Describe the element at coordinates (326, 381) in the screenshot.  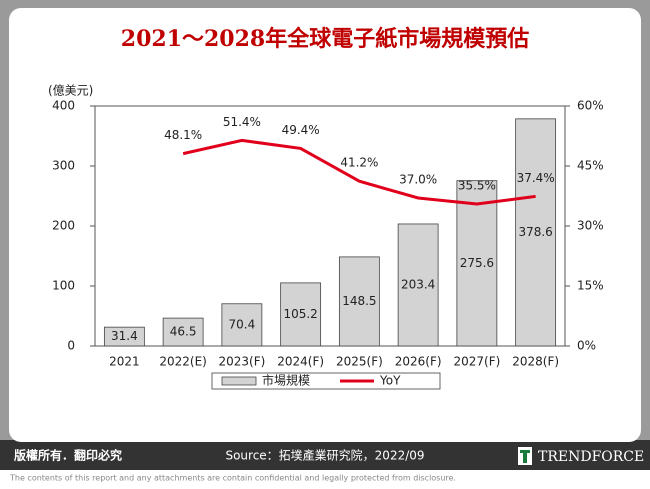
I see `legend-box` at that location.